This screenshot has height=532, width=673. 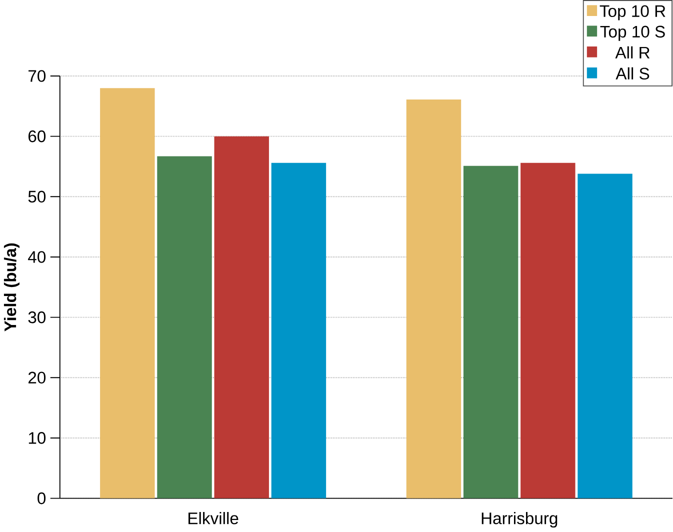 I want to click on legend-label: Top 10 R, so click(x=633, y=13).